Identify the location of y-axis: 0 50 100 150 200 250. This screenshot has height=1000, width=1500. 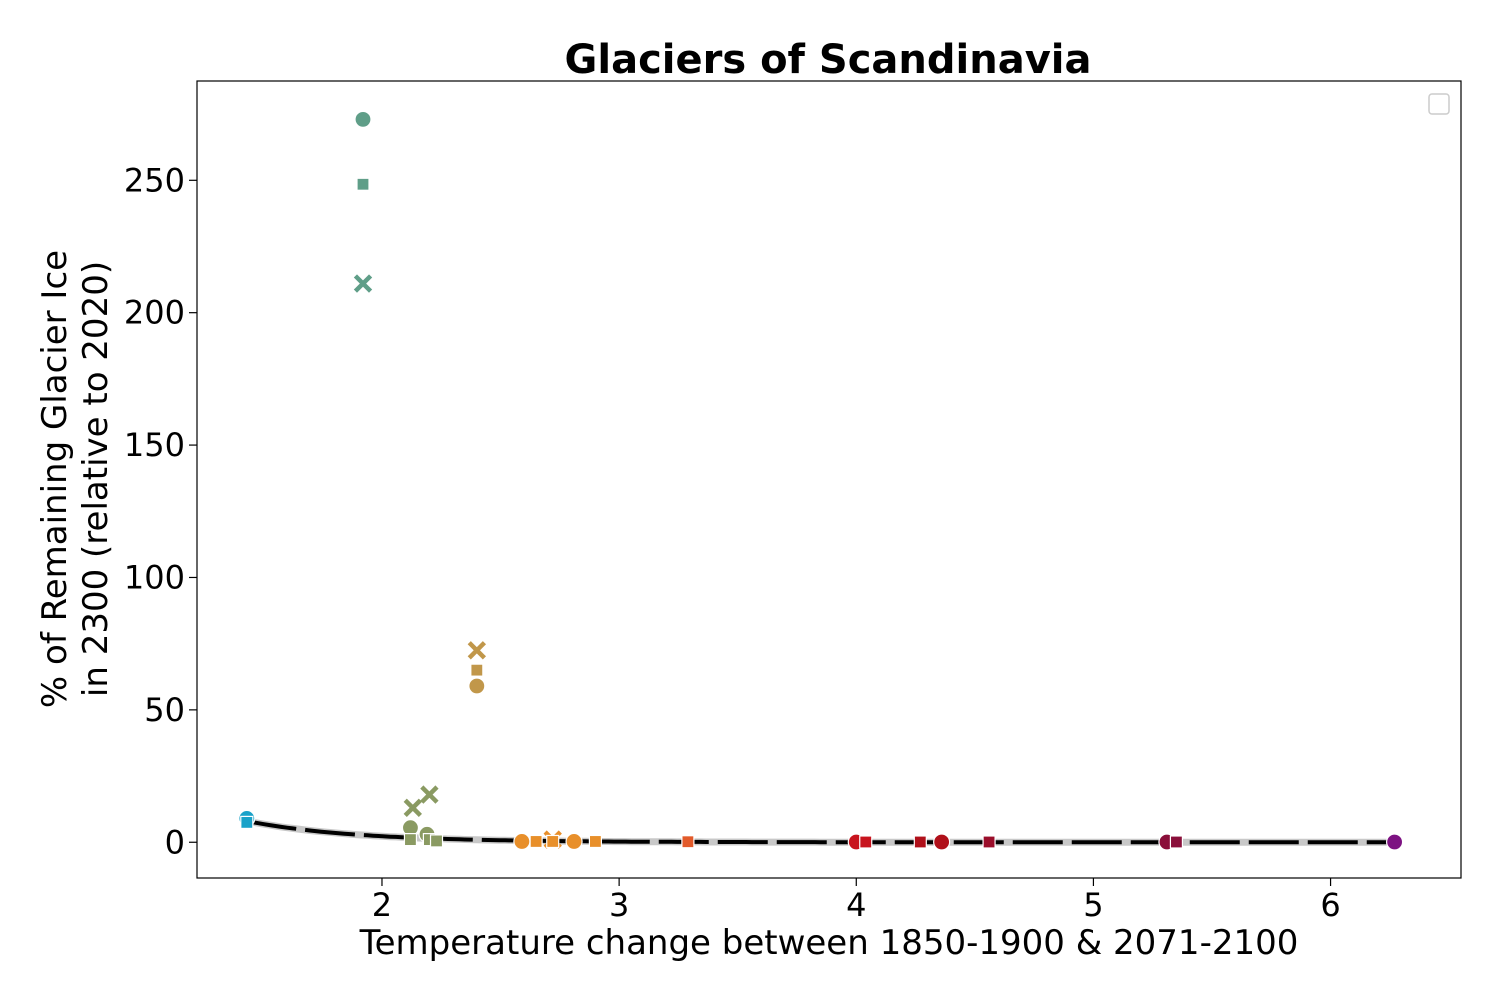
(160, 511).